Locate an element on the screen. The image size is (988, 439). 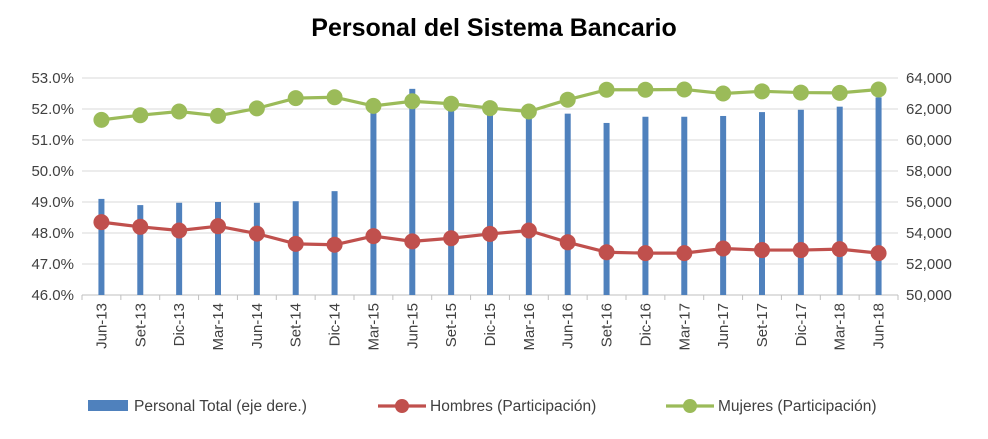
legend-swatch-bar is located at coordinates (108, 405).